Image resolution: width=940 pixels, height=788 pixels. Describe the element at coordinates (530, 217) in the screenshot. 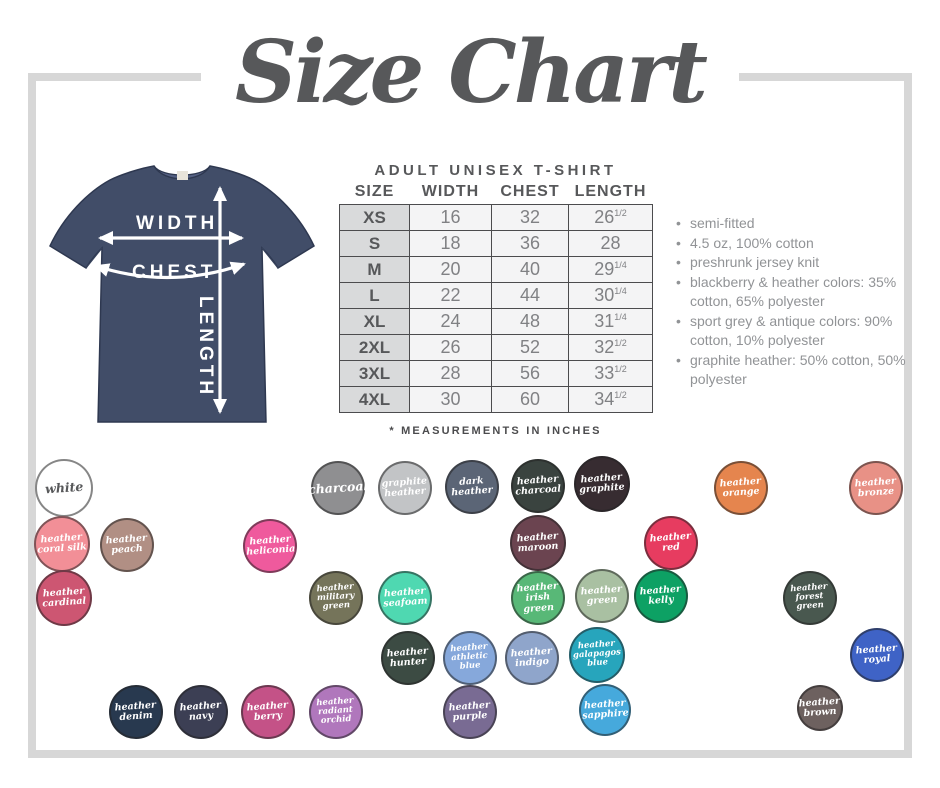

I see `chest-cell: 32` at that location.